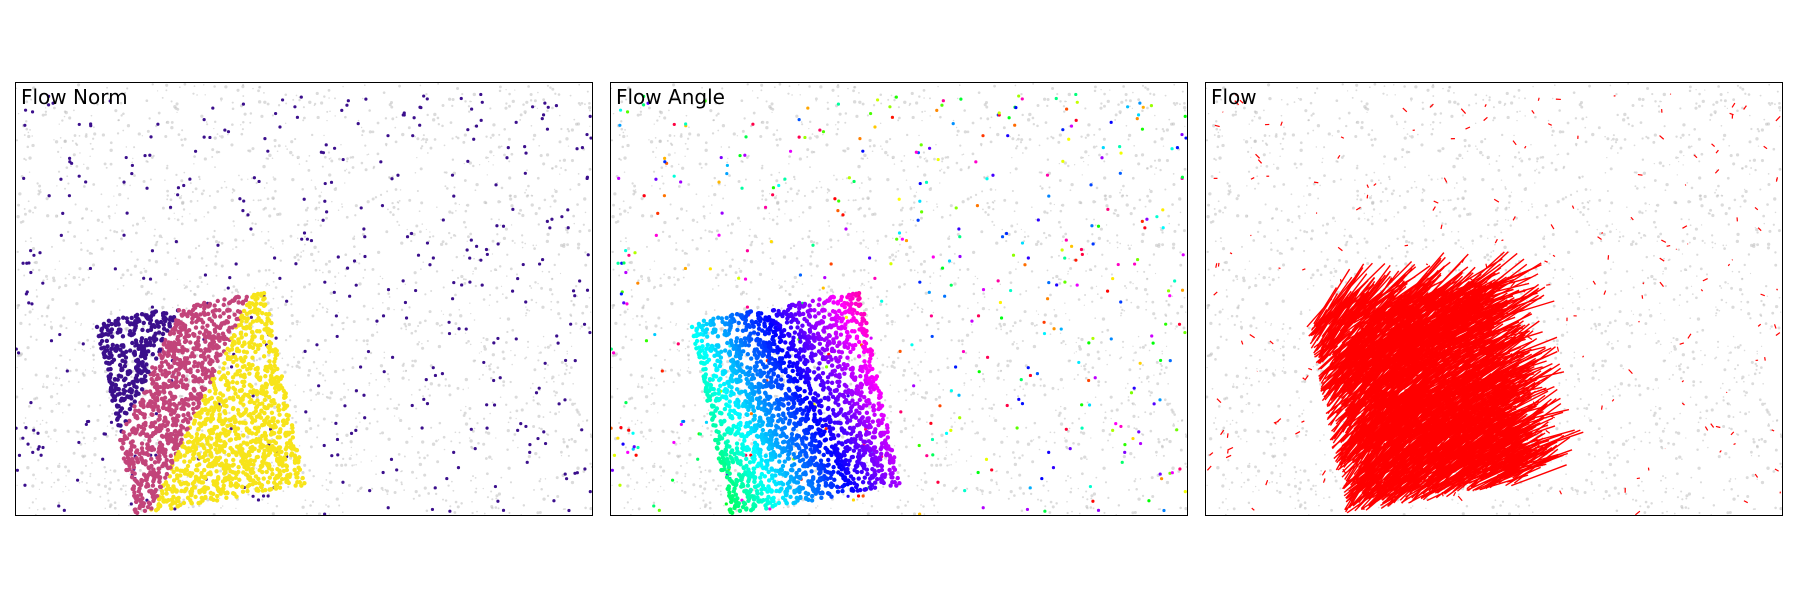 The image size is (1800, 600). Describe the element at coordinates (1234, 97) in the screenshot. I see `flow-vectors-title: Flow` at that location.